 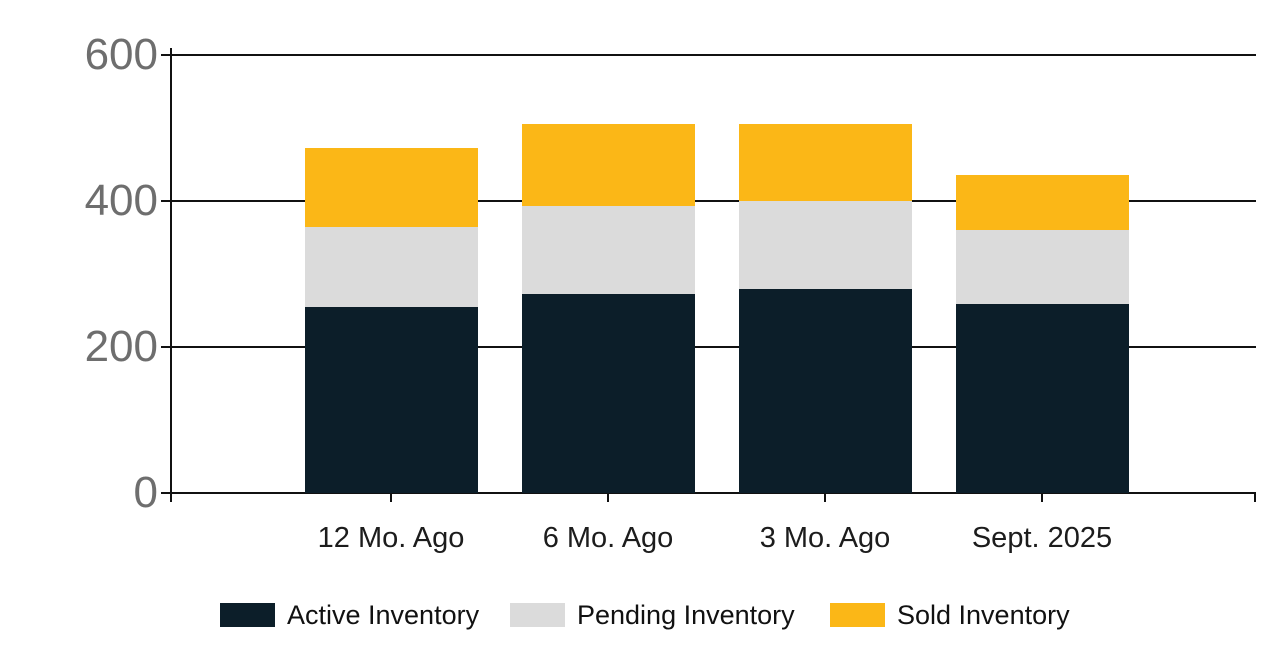 What do you see at coordinates (608, 538) in the screenshot?
I see `x-axis-label: 6 Mo. Ago` at bounding box center [608, 538].